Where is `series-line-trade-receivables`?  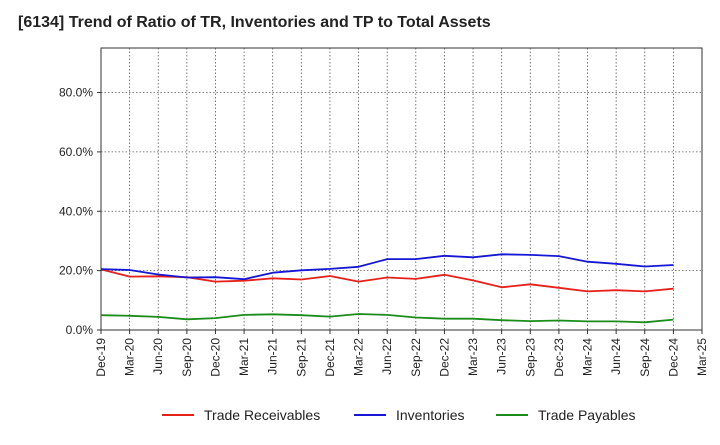 series-line-trade-receivables is located at coordinates (387, 280).